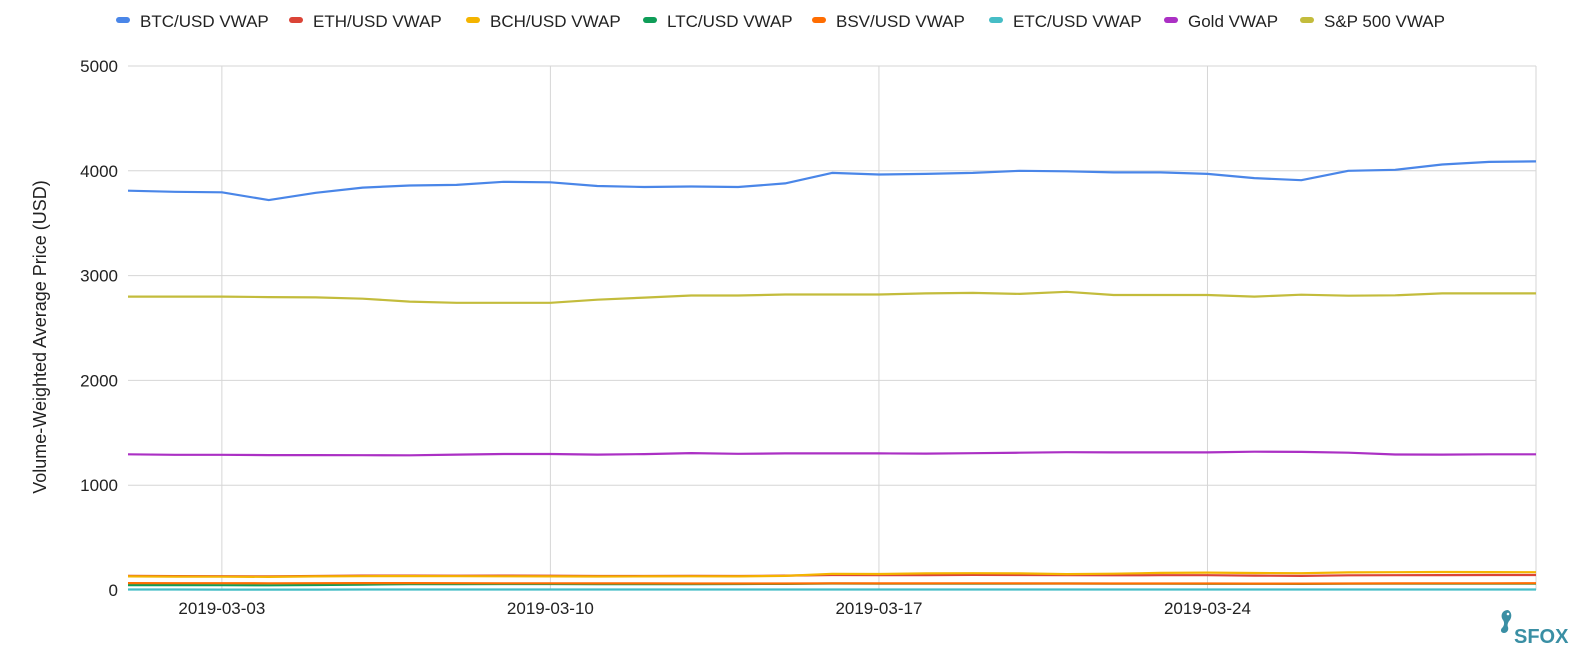 This screenshot has height=664, width=1594. I want to click on y-tick-label: 4000, so click(99, 171).